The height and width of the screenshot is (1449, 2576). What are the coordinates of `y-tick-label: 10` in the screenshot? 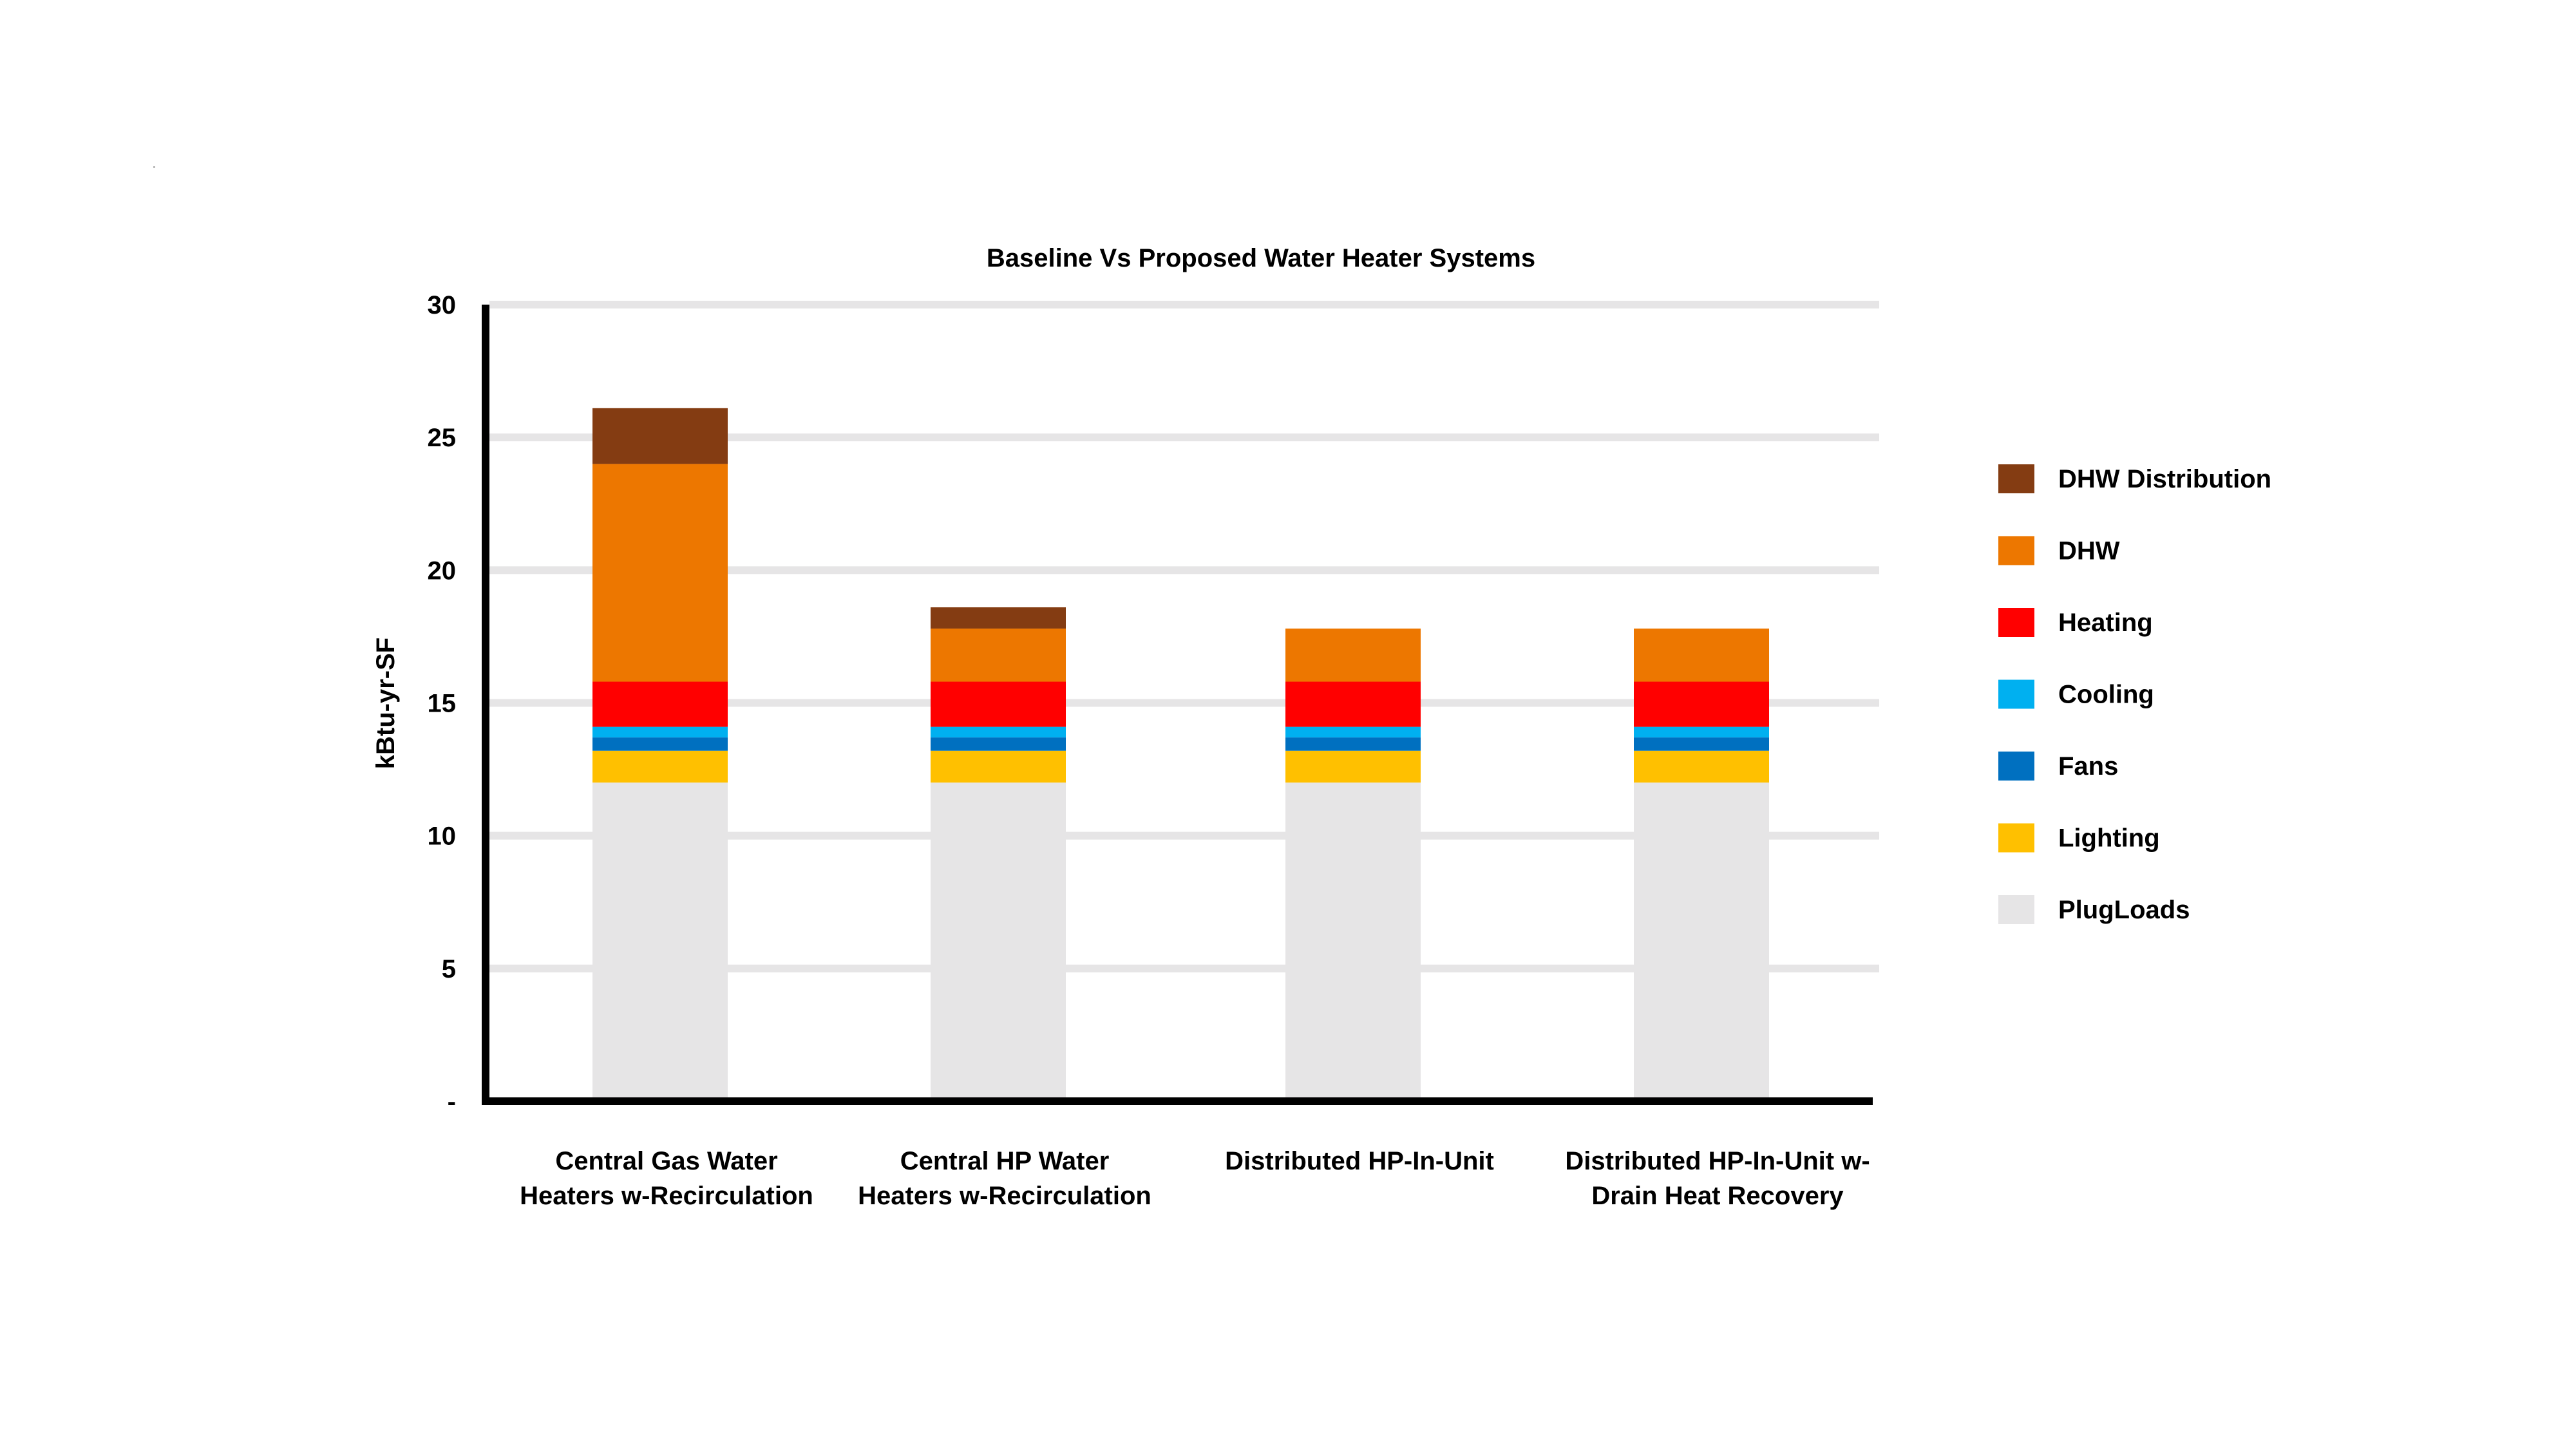 It's located at (443, 837).